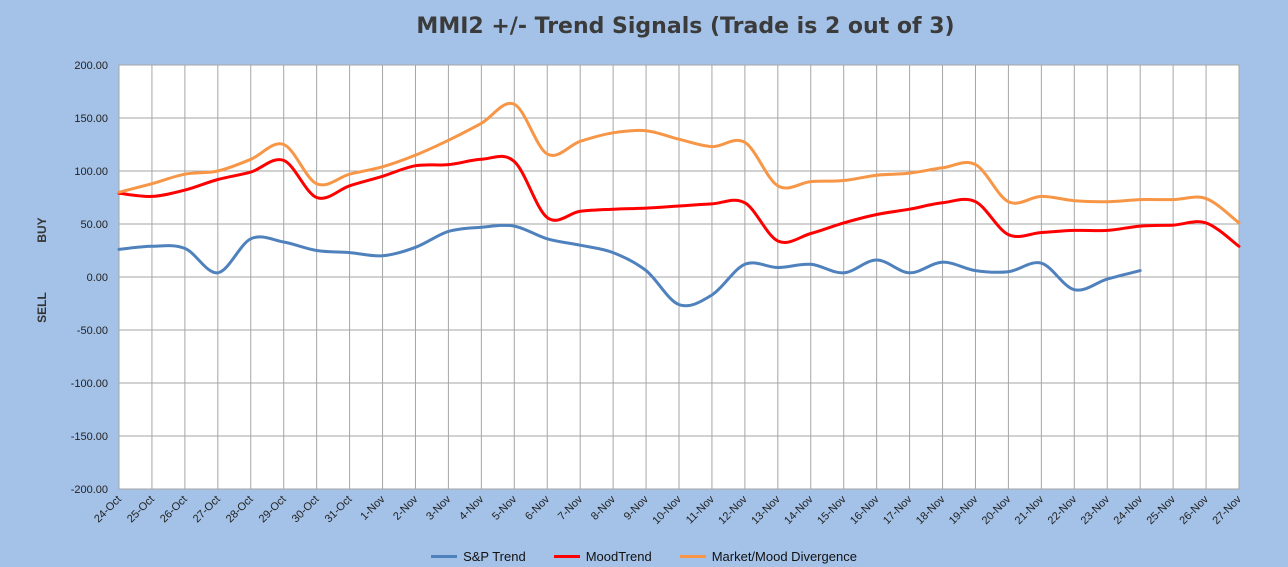 This screenshot has width=1288, height=567. Describe the element at coordinates (339, 509) in the screenshot. I see `x-tick-label: 31-Oct` at that location.